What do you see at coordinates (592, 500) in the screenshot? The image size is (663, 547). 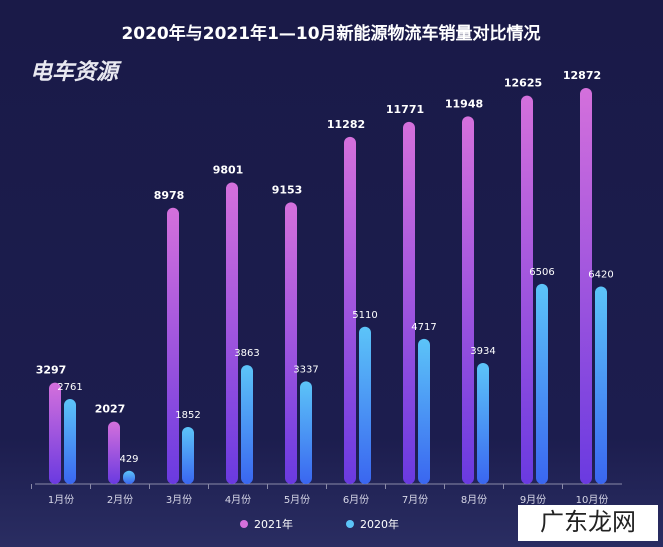 I see `x-tick-label: 10月份` at bounding box center [592, 500].